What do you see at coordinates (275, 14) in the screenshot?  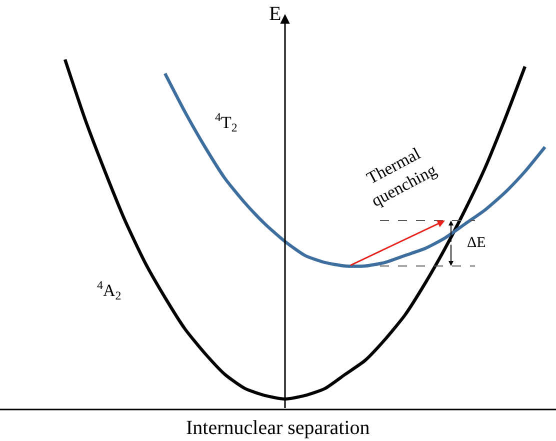 I see `y-axis-title: E` at bounding box center [275, 14].